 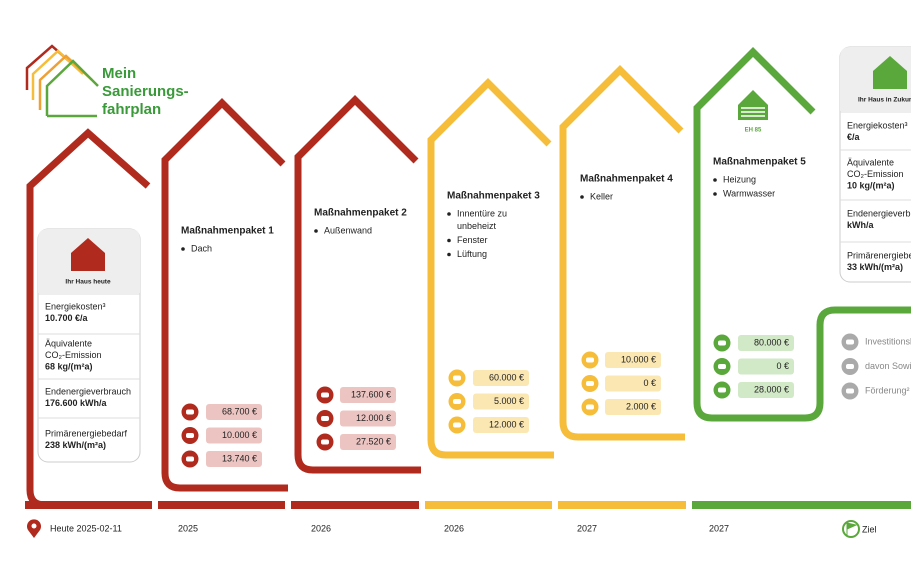 What do you see at coordinates (869, 529) in the screenshot?
I see `timeline-end: Ziel` at bounding box center [869, 529].